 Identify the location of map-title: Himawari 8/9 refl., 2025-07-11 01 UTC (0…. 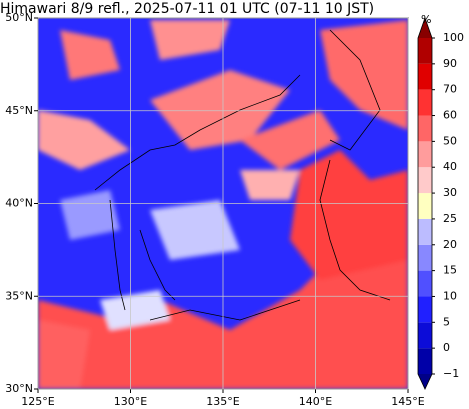
(187, 9).